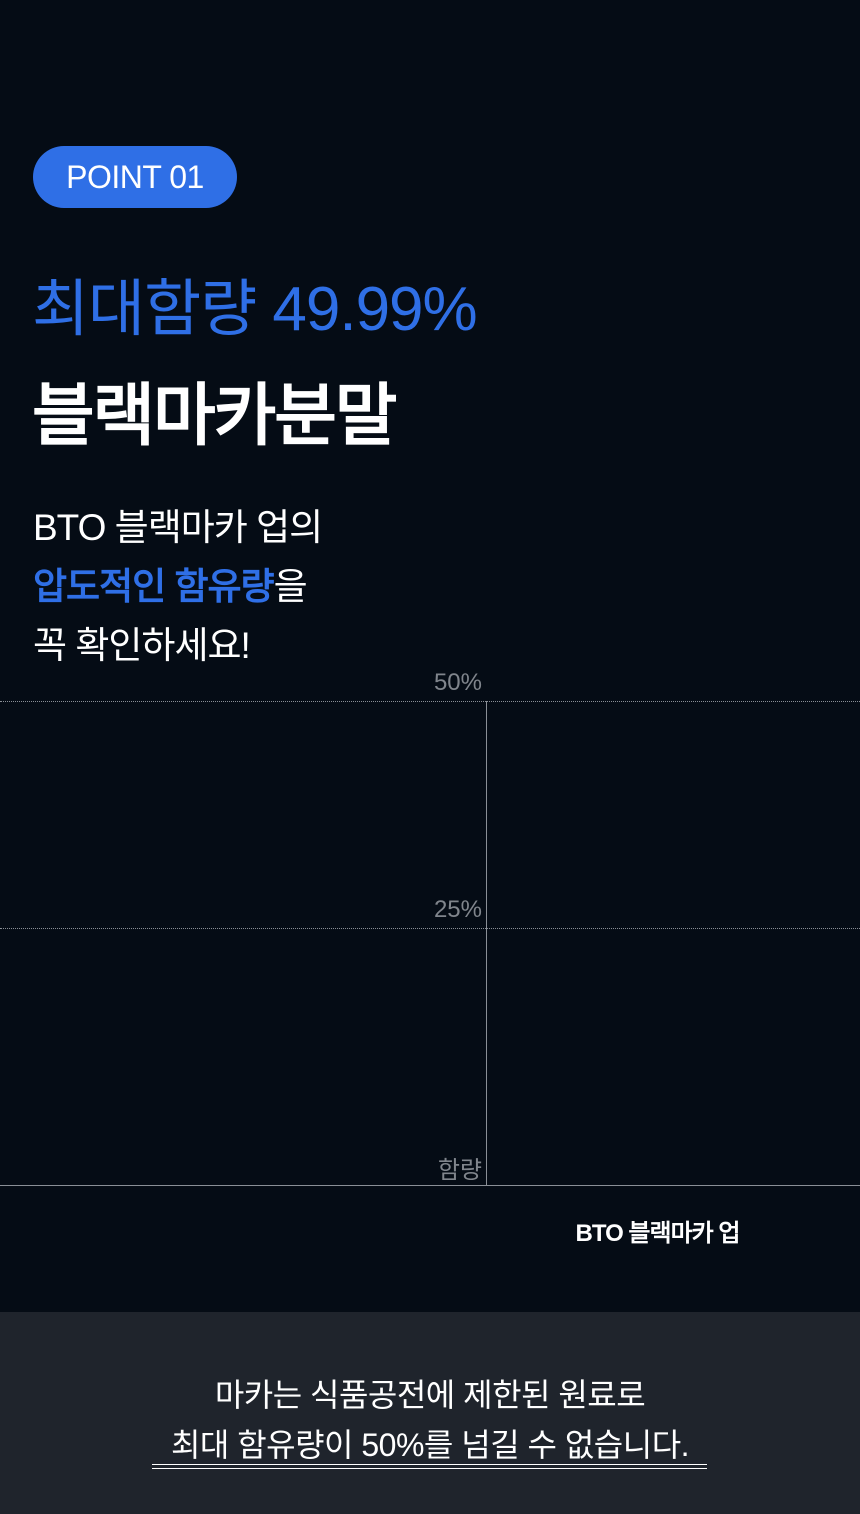  I want to click on y-axis-label: 함량, so click(459, 1170).